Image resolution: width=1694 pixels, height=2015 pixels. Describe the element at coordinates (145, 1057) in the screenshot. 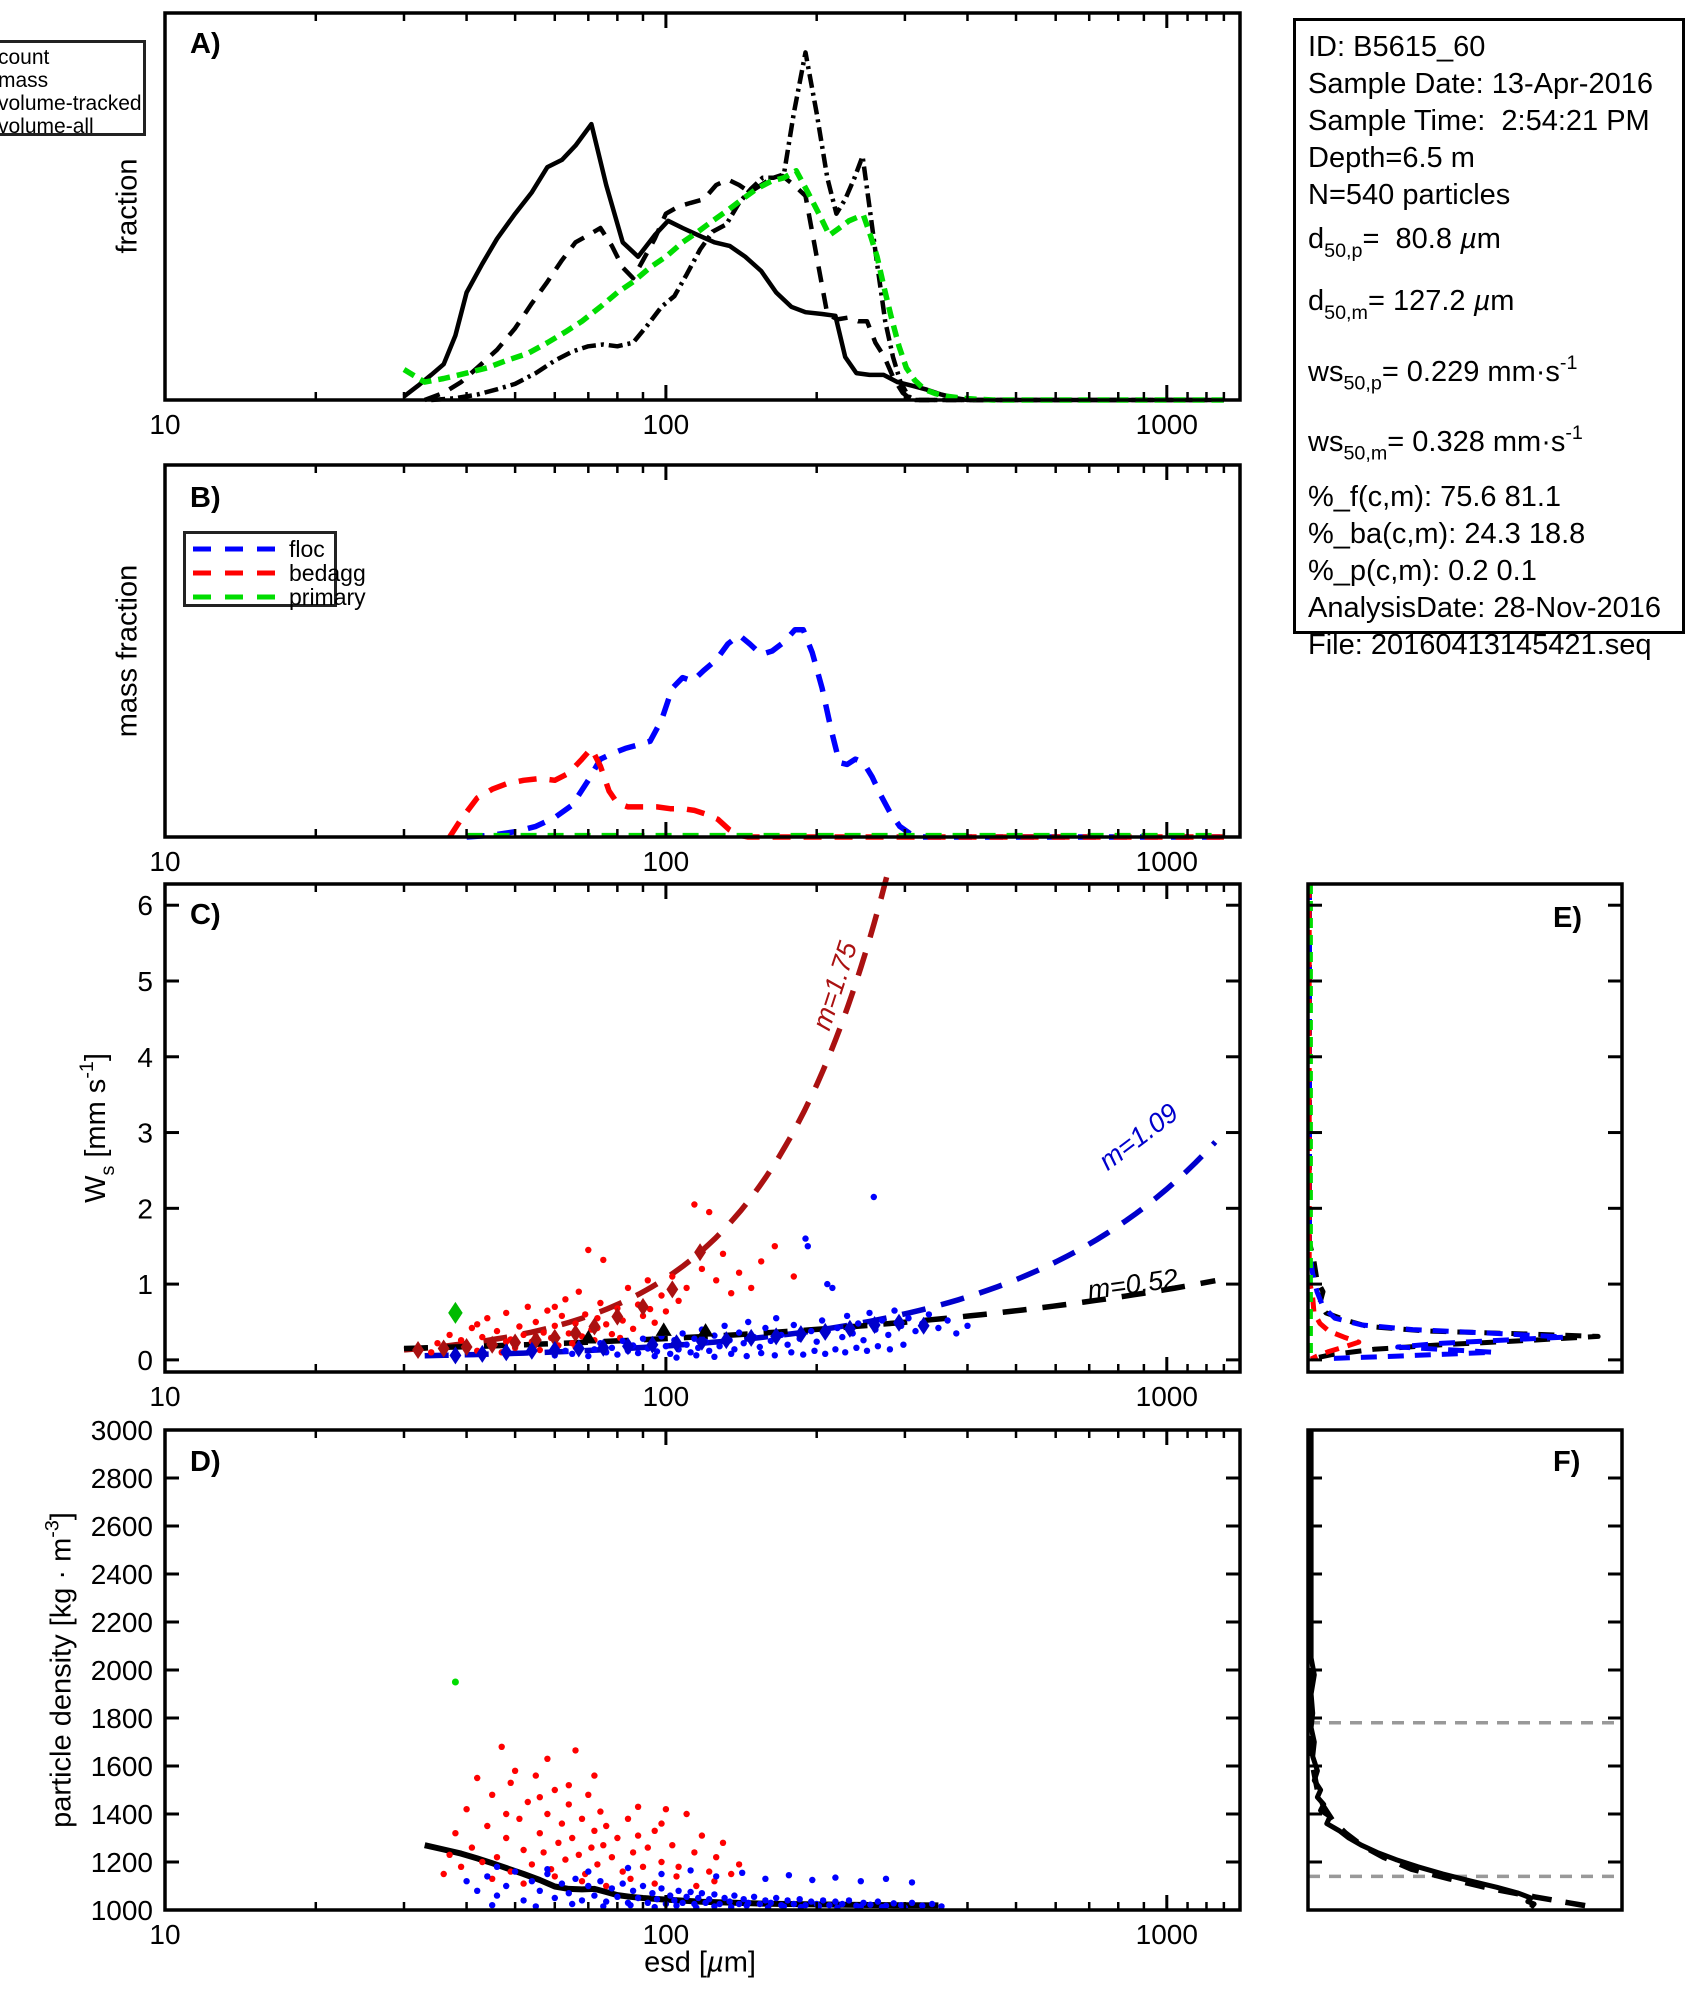

I see `y-tick-label: 4` at that location.